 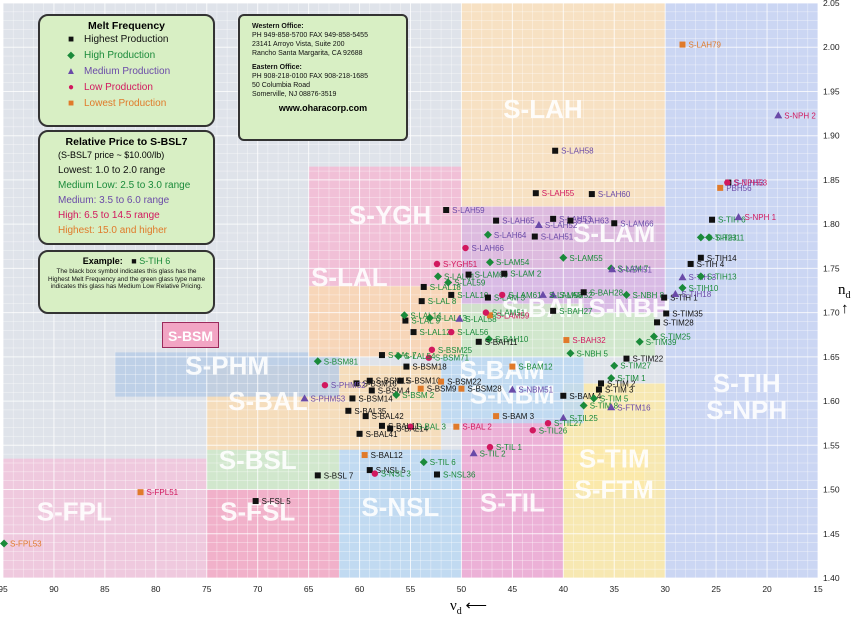 What do you see at coordinates (423, 381) in the screenshot?
I see `data-point-label: S-BSM10` at bounding box center [423, 381].